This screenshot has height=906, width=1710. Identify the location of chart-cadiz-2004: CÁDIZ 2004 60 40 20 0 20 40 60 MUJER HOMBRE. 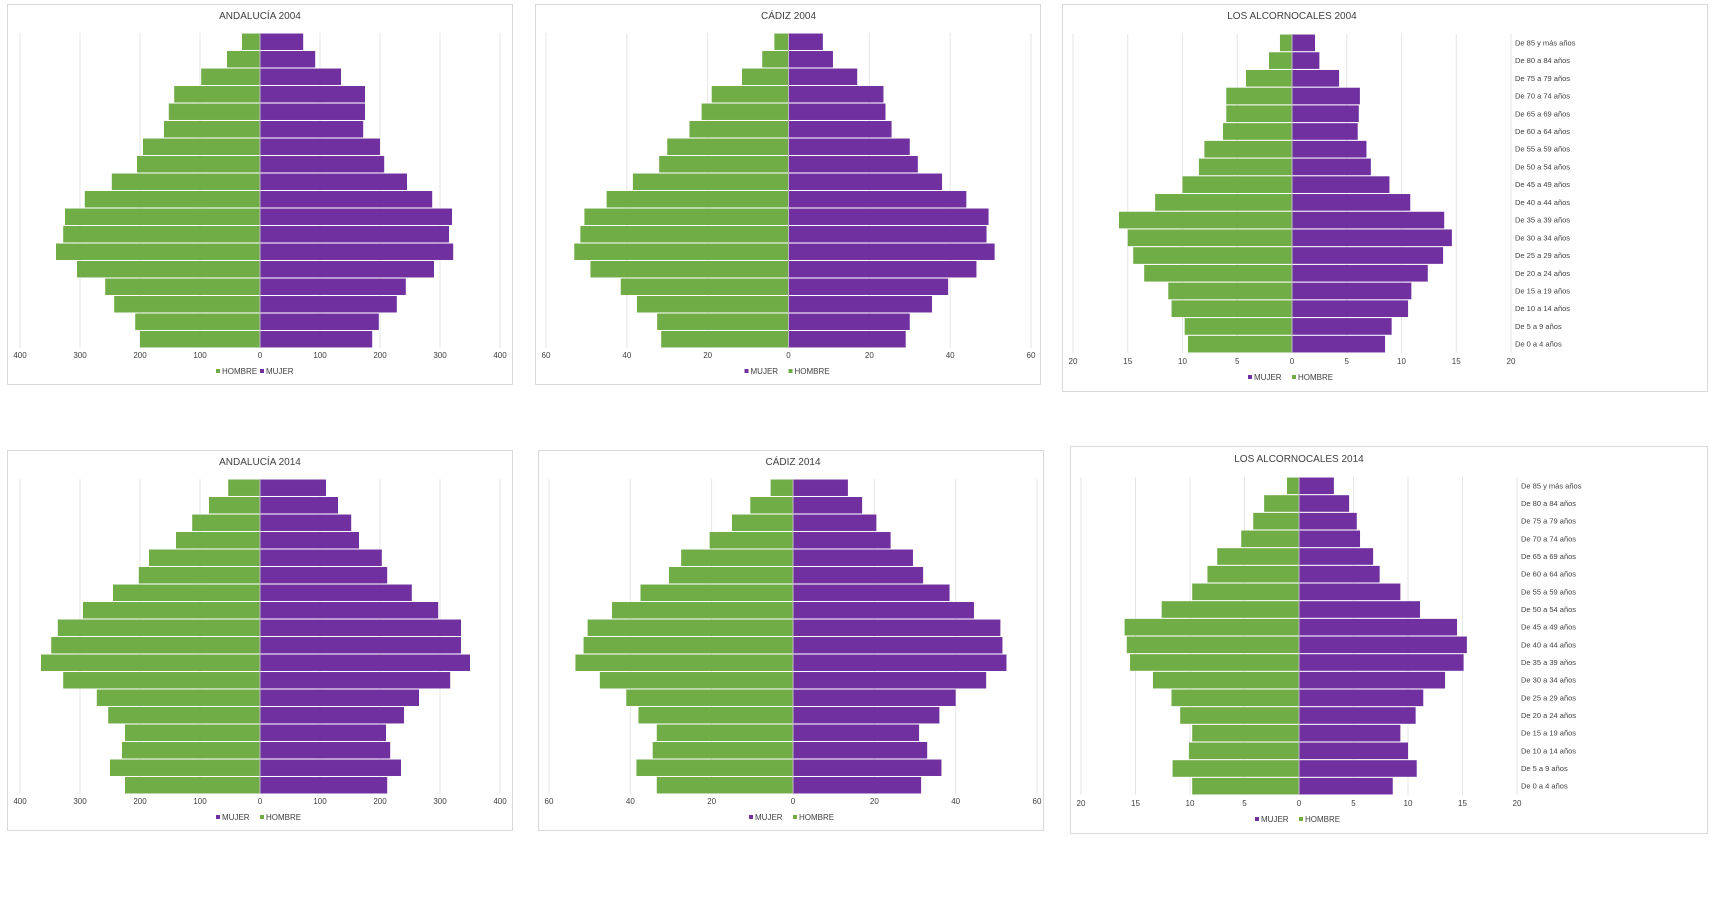
(788, 194).